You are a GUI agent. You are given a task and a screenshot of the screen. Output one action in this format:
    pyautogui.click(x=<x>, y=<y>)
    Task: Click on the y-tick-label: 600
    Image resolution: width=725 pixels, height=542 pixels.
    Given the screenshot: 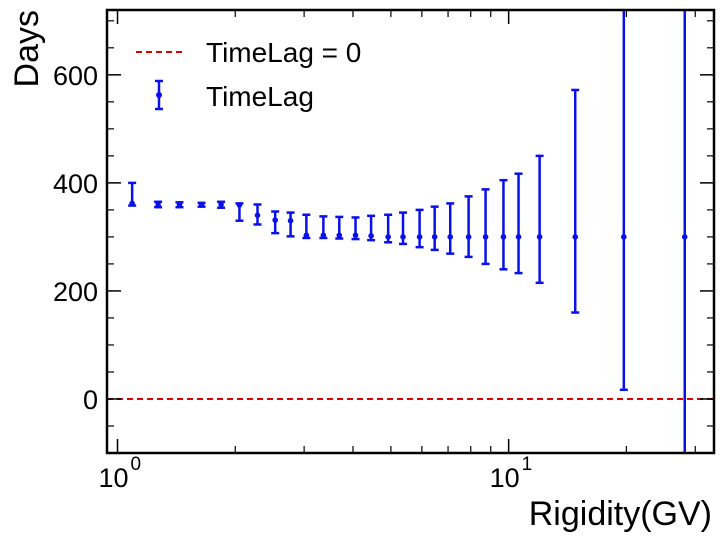 What is the action you would take?
    pyautogui.click(x=75, y=76)
    